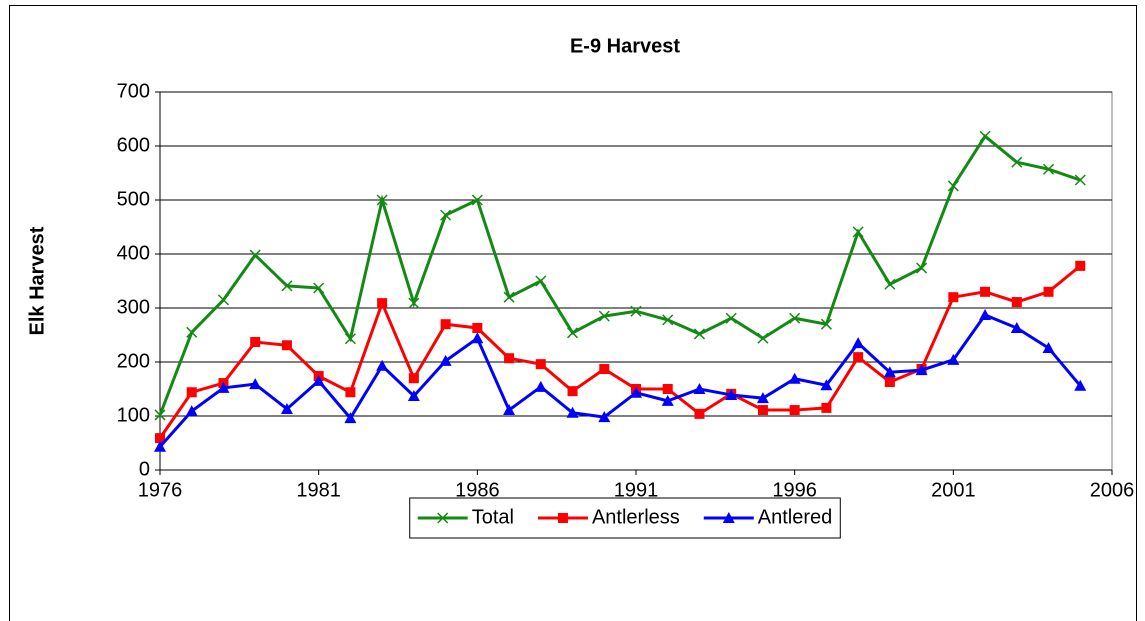 The height and width of the screenshot is (621, 1145). What do you see at coordinates (636, 517) in the screenshot?
I see `legend-label: Antlerless` at bounding box center [636, 517].